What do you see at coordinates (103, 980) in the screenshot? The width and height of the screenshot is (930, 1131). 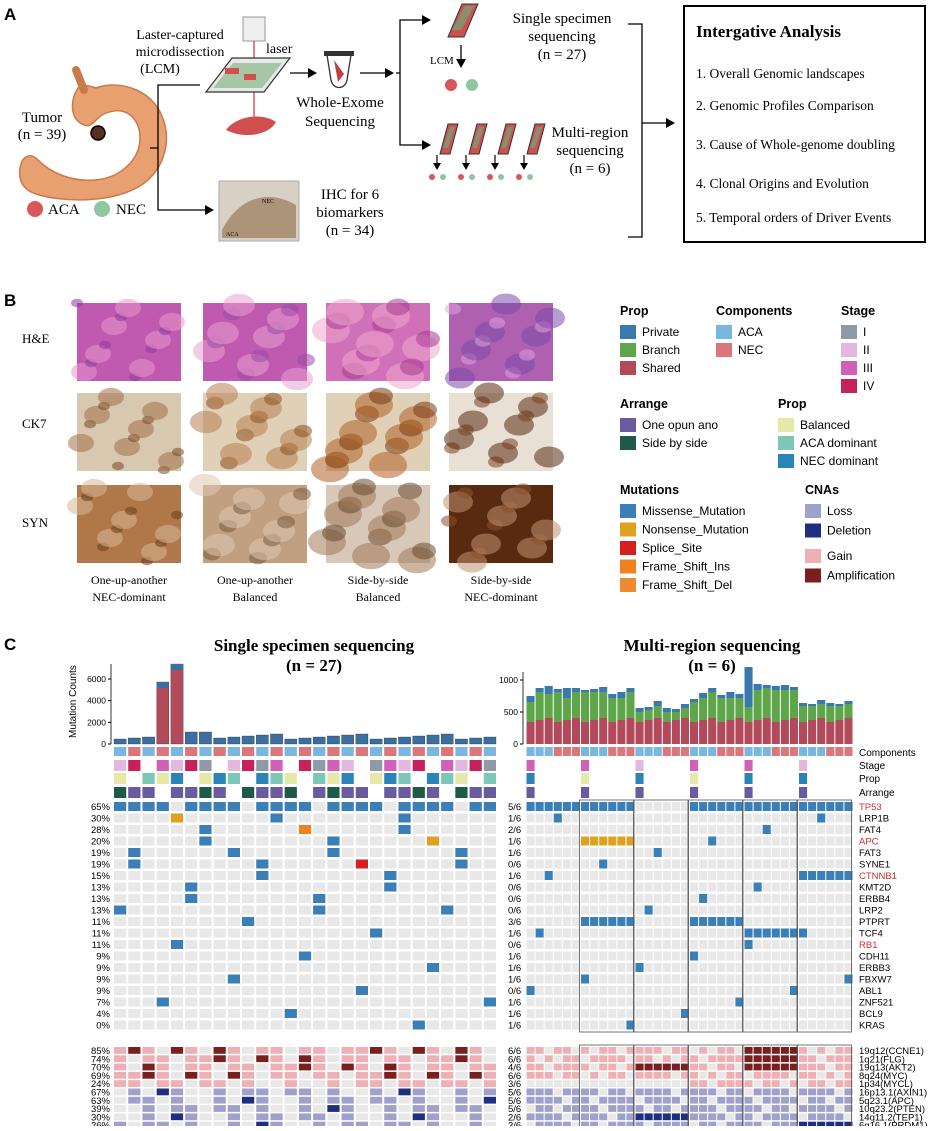 I see `gene-percent: 9%` at bounding box center [103, 980].